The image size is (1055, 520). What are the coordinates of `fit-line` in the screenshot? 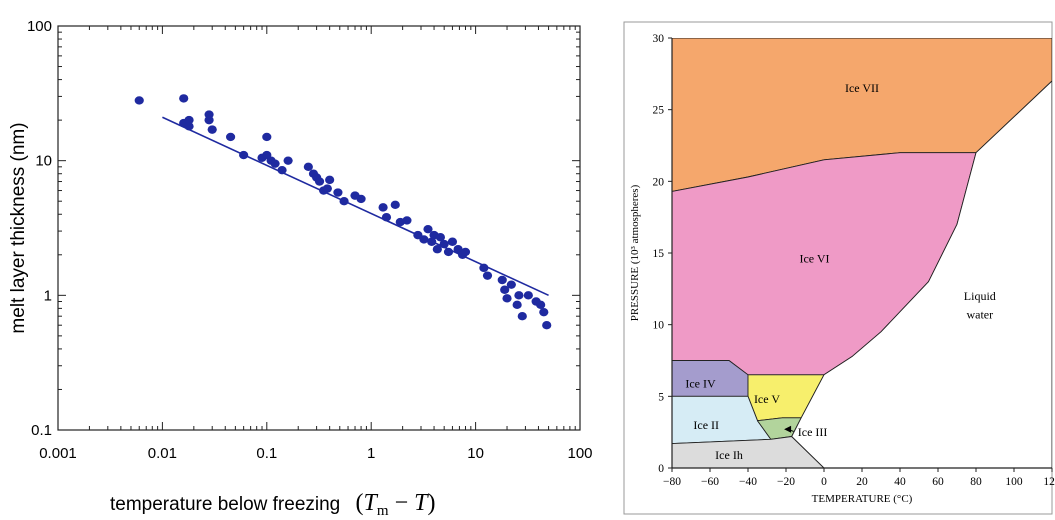 It's located at (355, 206).